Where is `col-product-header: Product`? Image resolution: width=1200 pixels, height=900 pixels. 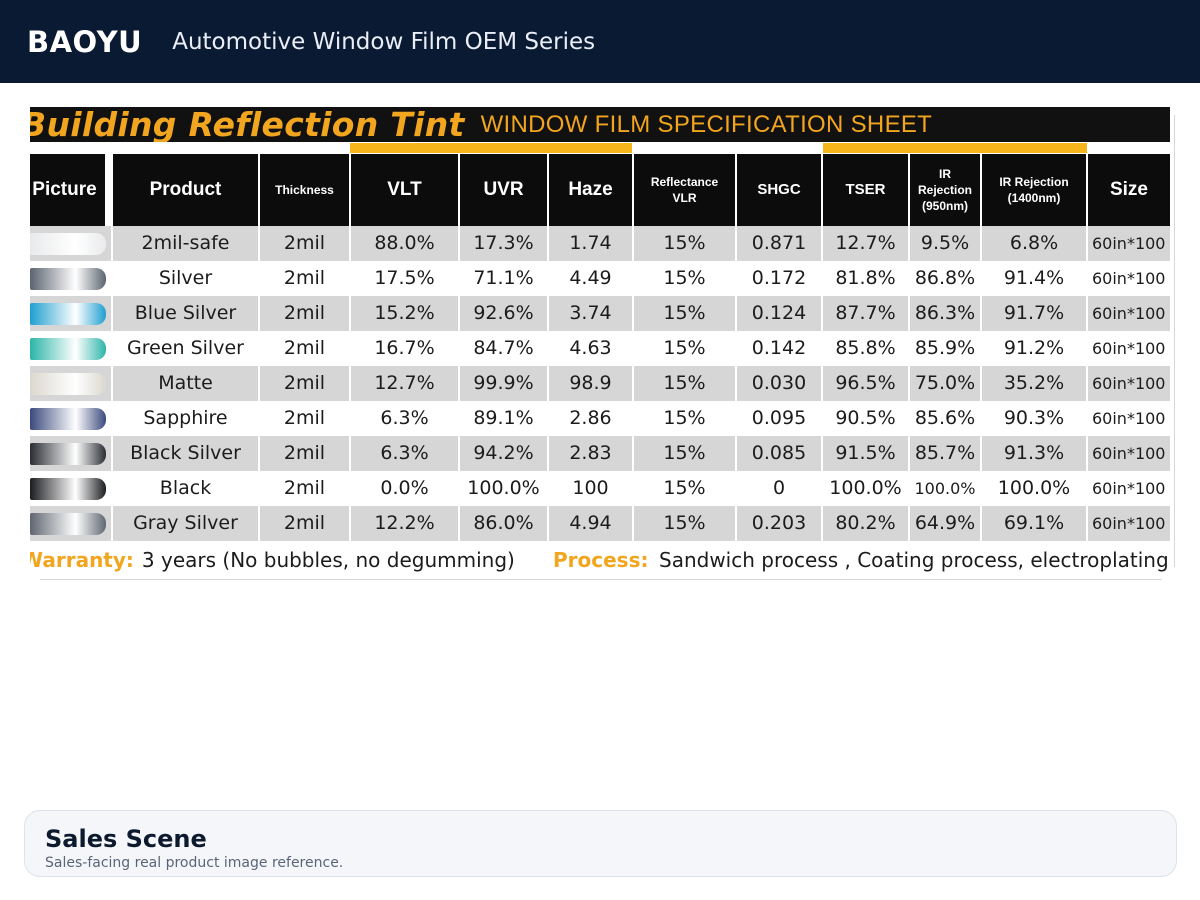
col-product-header: Product is located at coordinates (185, 190).